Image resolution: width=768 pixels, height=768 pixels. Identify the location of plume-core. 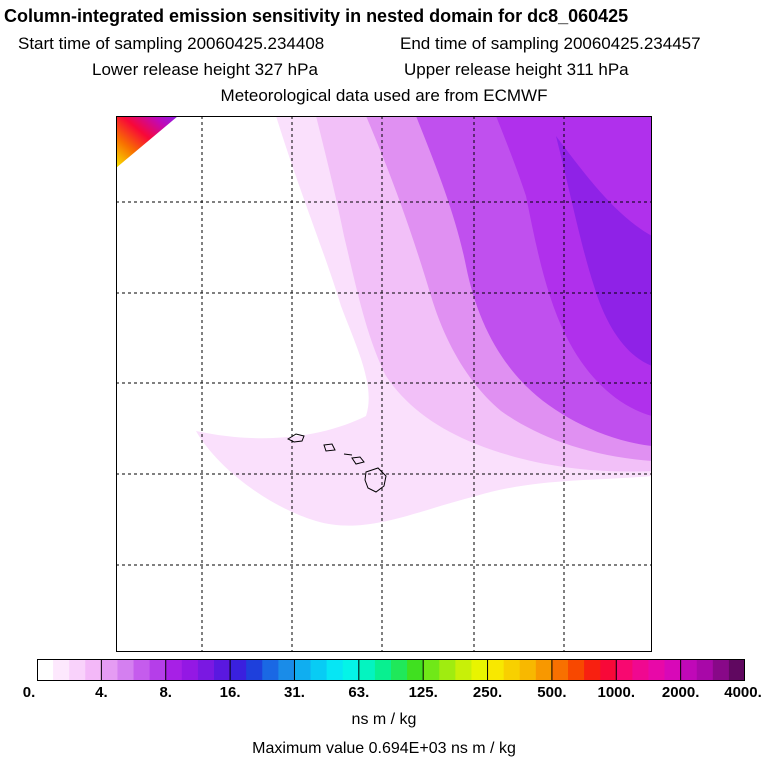
(574, 266).